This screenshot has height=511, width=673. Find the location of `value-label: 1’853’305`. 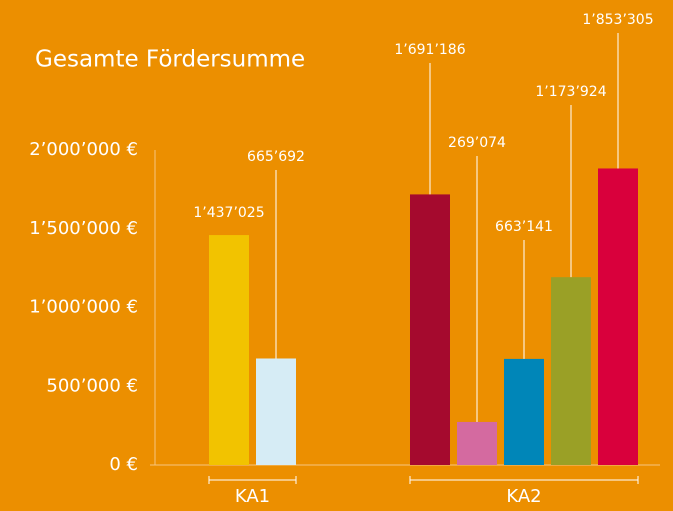

value-label: 1’853’305 is located at coordinates (617, 20).